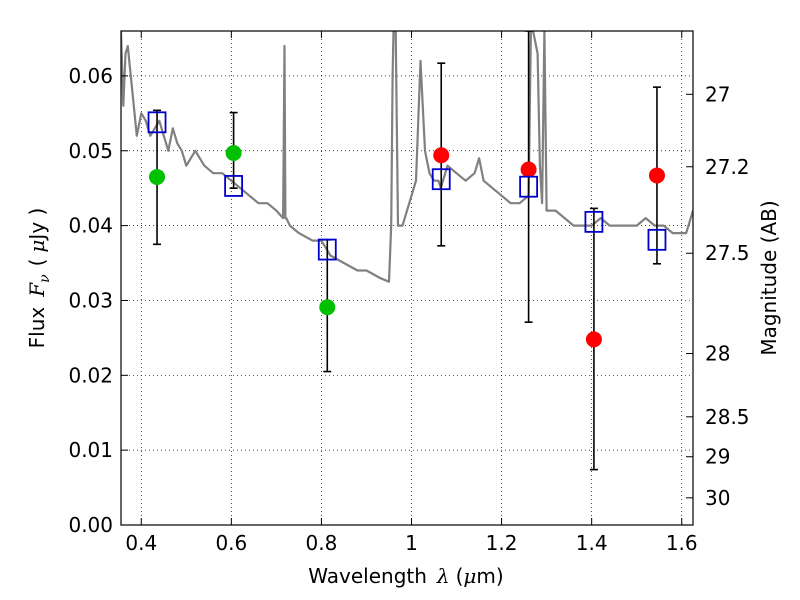 The height and width of the screenshot is (600, 800). Describe the element at coordinates (717, 457) in the screenshot. I see `y2-tick-label: 29` at that location.